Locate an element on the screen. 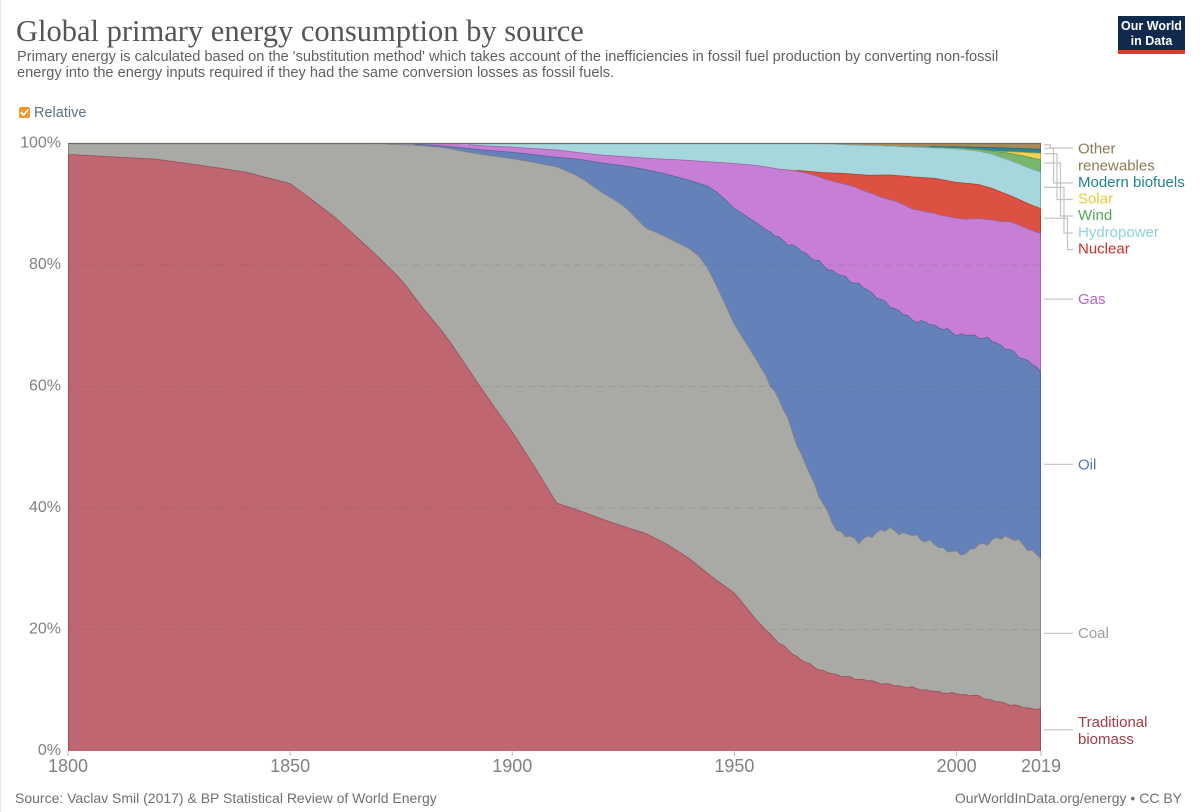 This screenshot has height=812, width=1200. svg-text: Other is located at coordinates (1097, 149).